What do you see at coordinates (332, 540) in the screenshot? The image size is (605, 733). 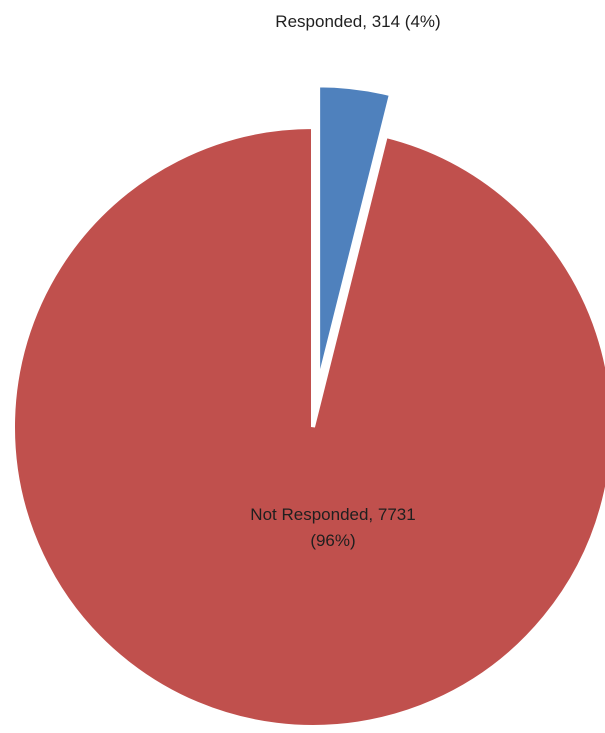 I see `data-label-line: (96%)` at bounding box center [332, 540].